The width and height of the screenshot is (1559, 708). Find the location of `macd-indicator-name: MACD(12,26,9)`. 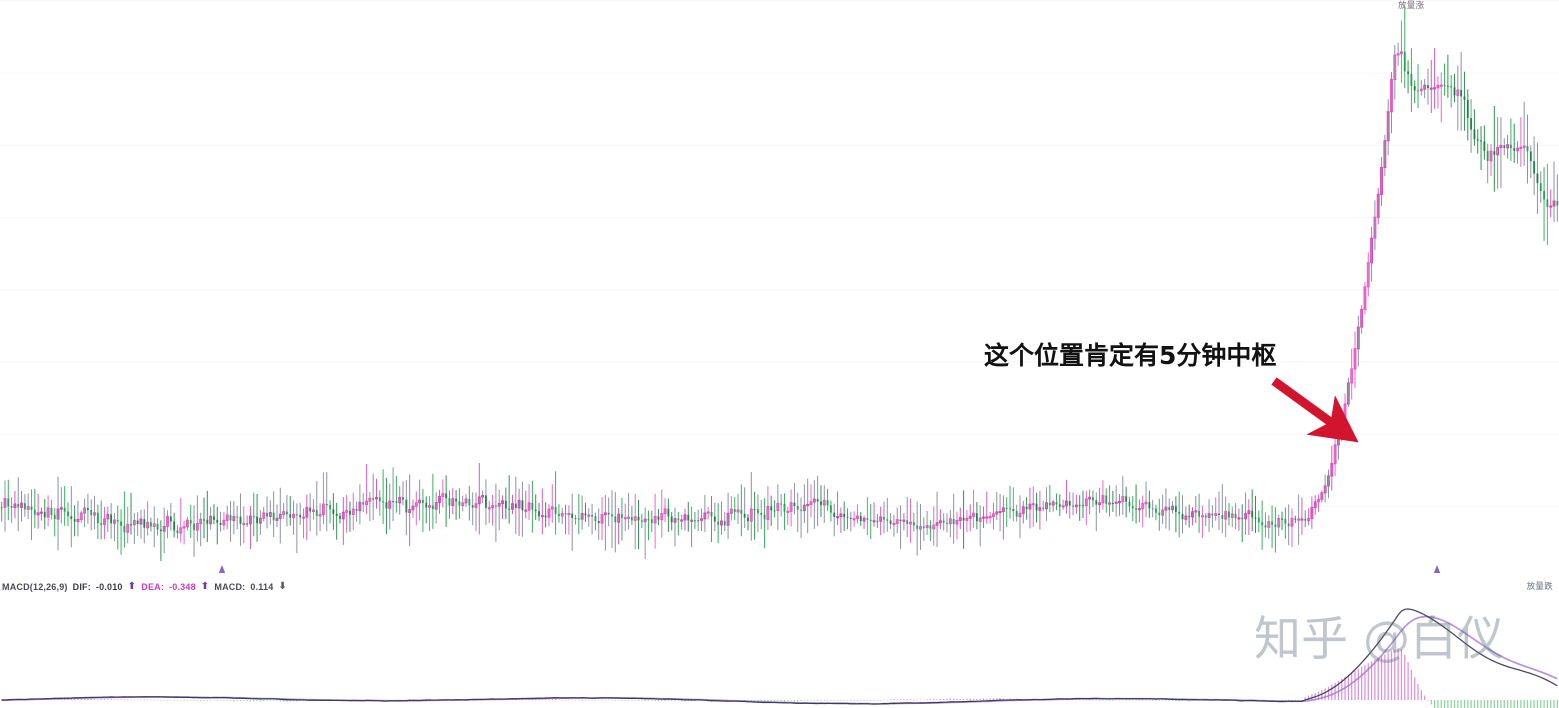

macd-indicator-name: MACD(12,26,9) is located at coordinates (35, 587).